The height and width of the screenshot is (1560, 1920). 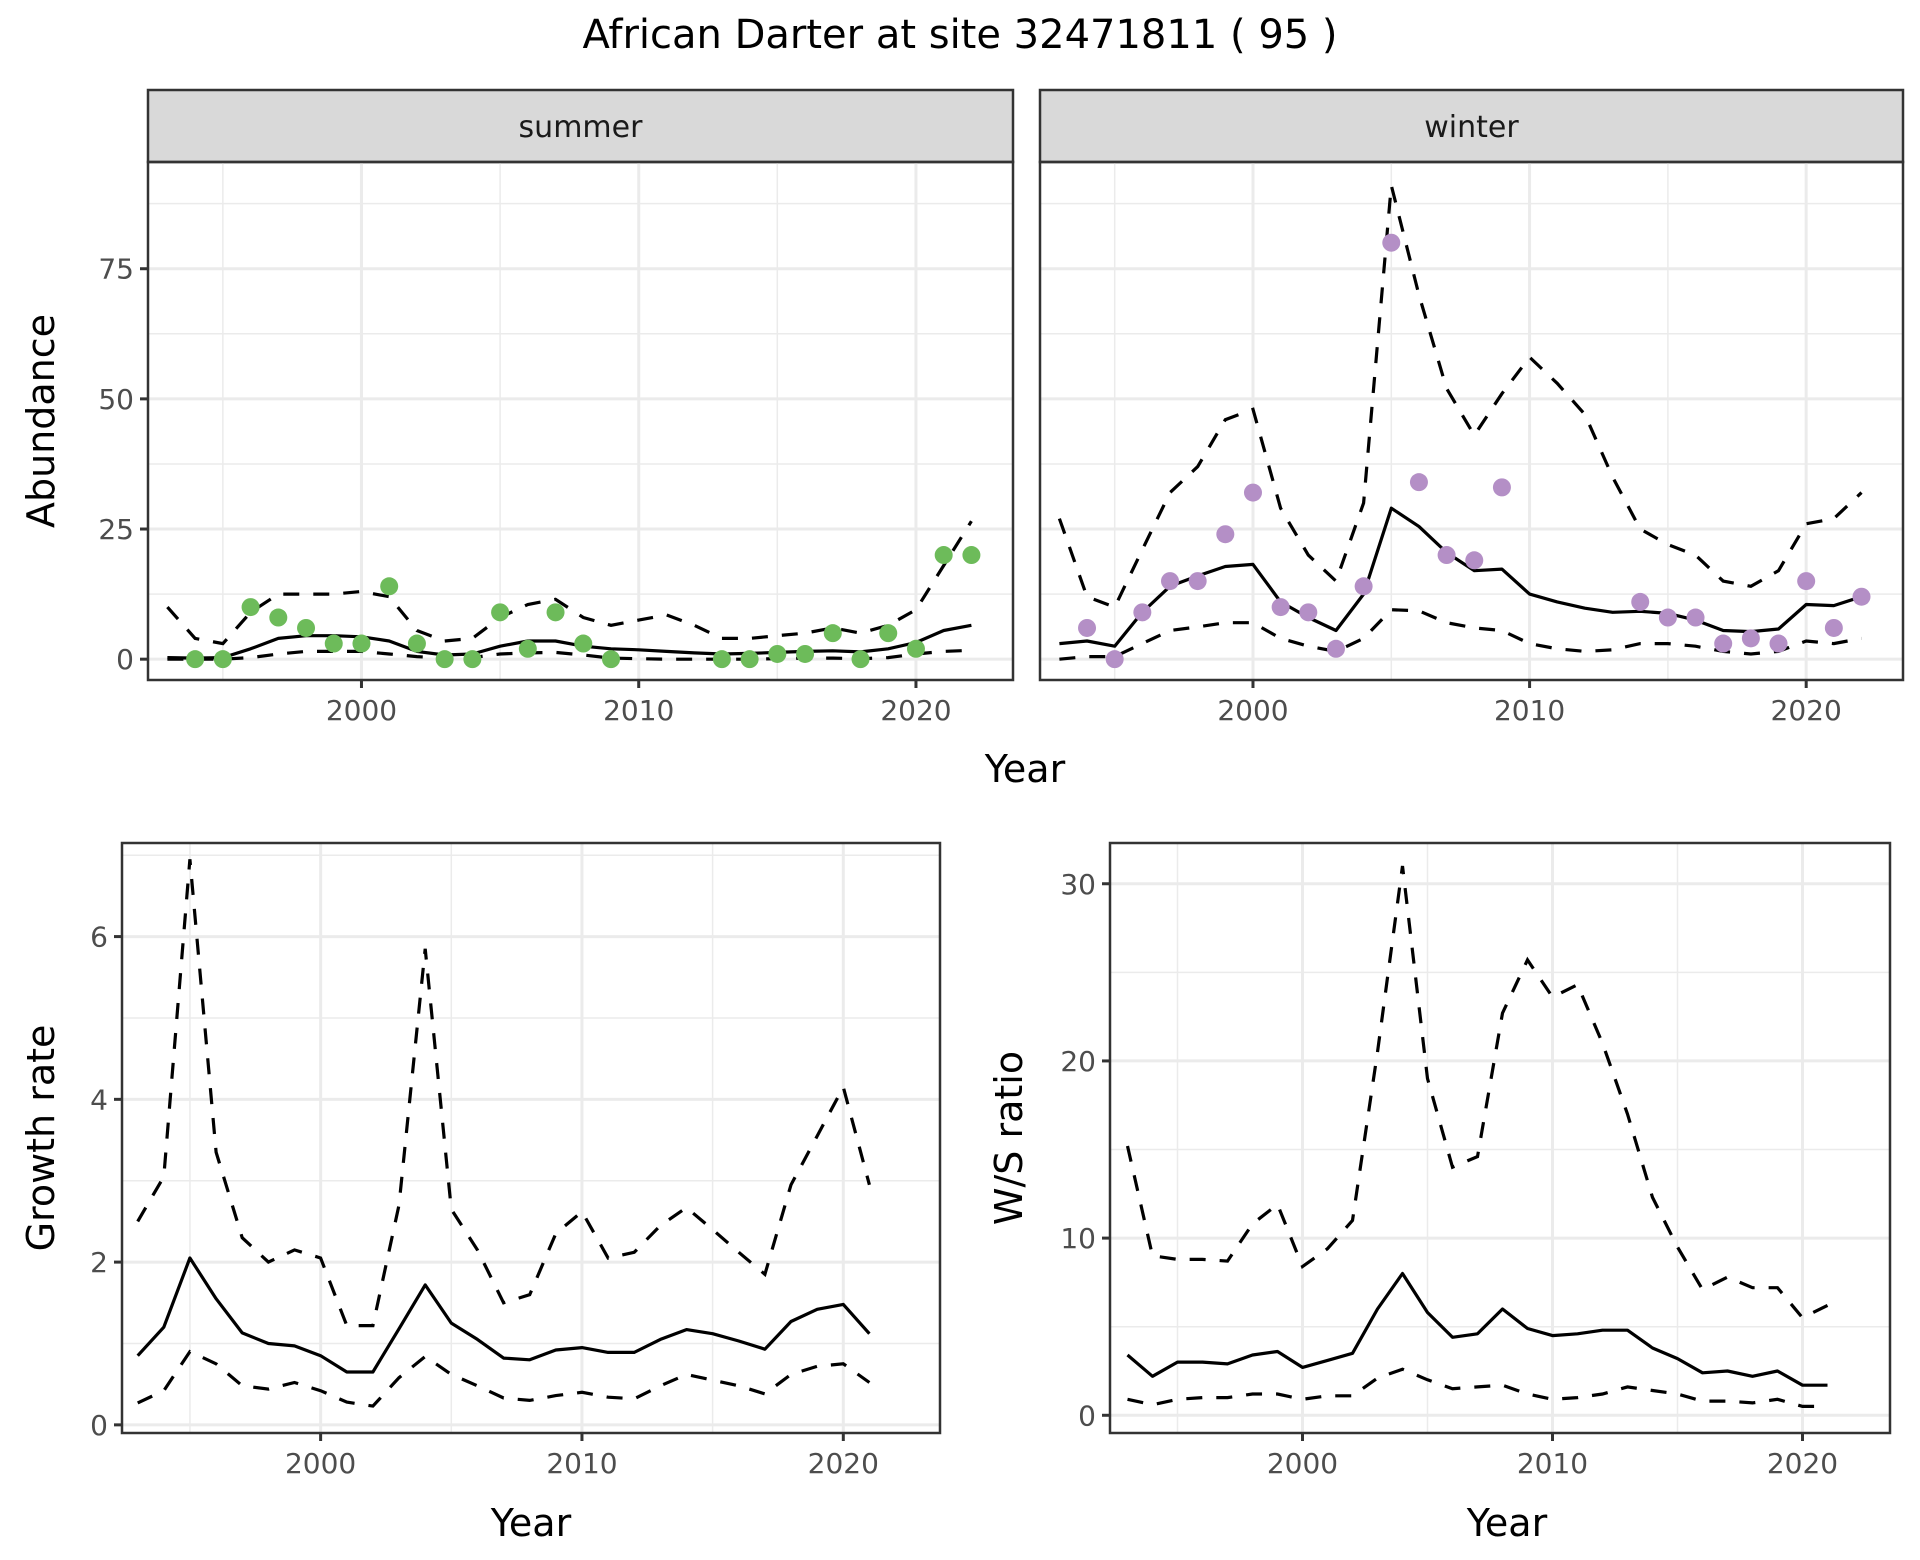 What do you see at coordinates (99, 1262) in the screenshot?
I see `y-tick-label: 2` at bounding box center [99, 1262].